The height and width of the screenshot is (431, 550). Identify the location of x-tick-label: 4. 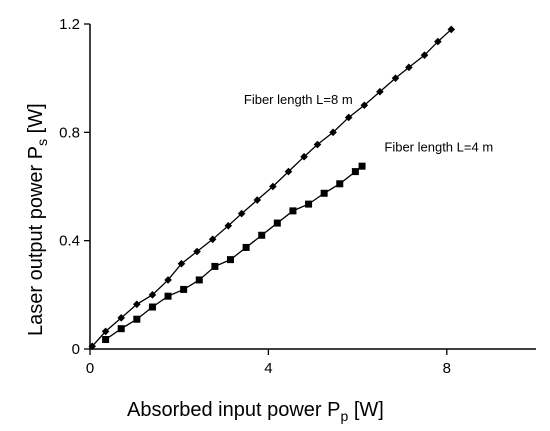
(268, 368).